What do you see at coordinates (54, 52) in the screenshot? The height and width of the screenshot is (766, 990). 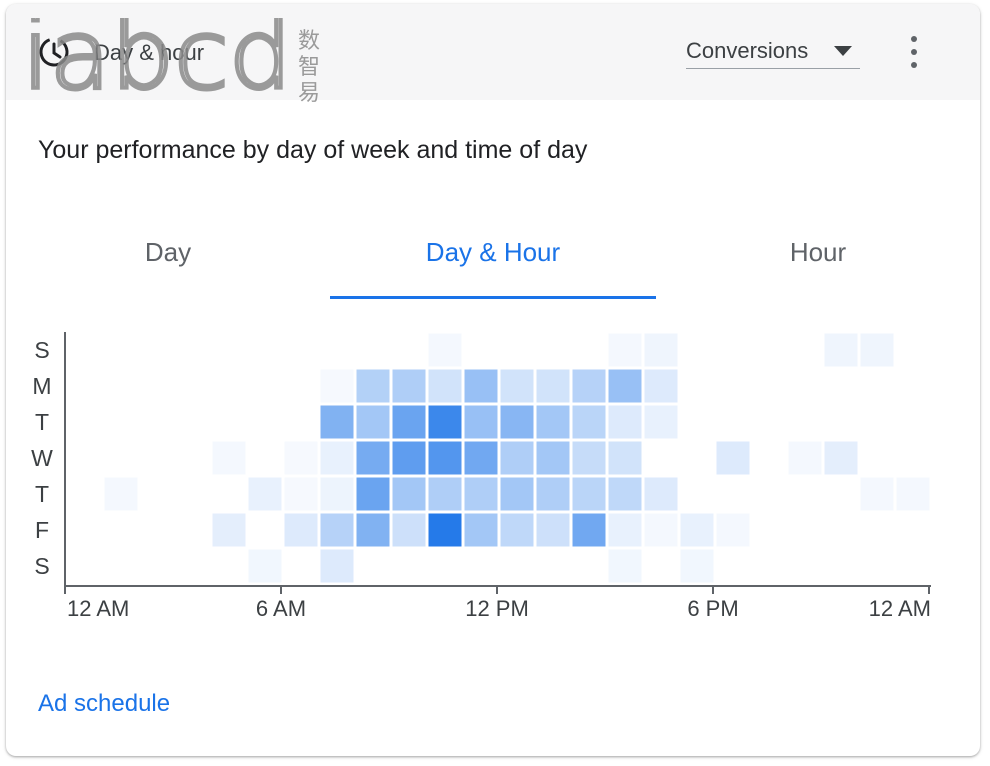 I see `schedule-icon` at bounding box center [54, 52].